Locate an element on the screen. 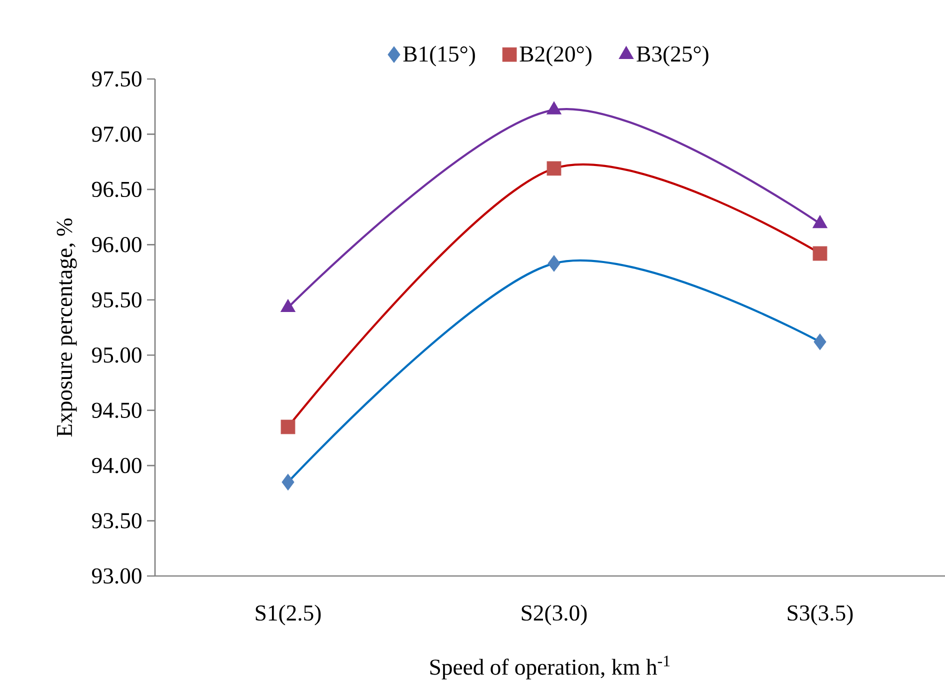  legend-label: B1(15°) is located at coordinates (439, 56).